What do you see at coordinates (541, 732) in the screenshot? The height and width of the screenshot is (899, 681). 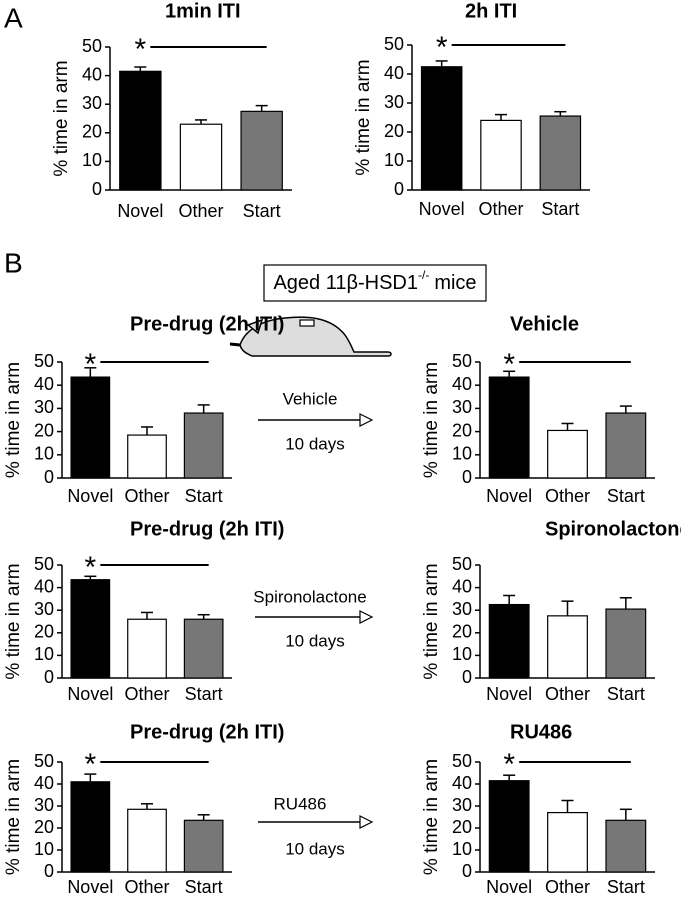 I see `chart-title: RU486` at bounding box center [541, 732].